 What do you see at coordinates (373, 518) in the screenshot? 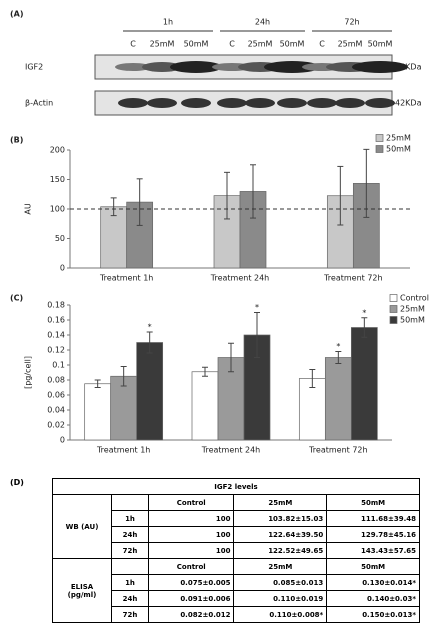
I see `table-cell: 111.68±39.48` at bounding box center [373, 518].